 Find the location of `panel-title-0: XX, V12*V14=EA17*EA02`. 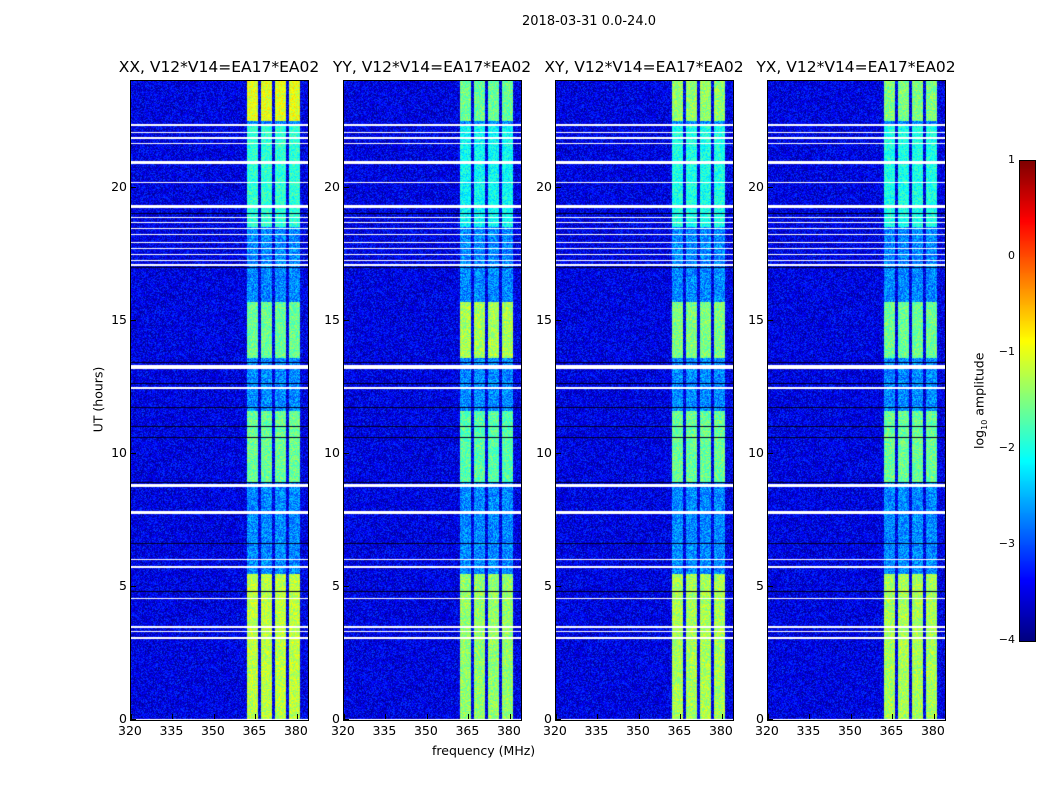

panel-title-0: XX, V12*V14=EA17*EA02 is located at coordinates (219, 67).